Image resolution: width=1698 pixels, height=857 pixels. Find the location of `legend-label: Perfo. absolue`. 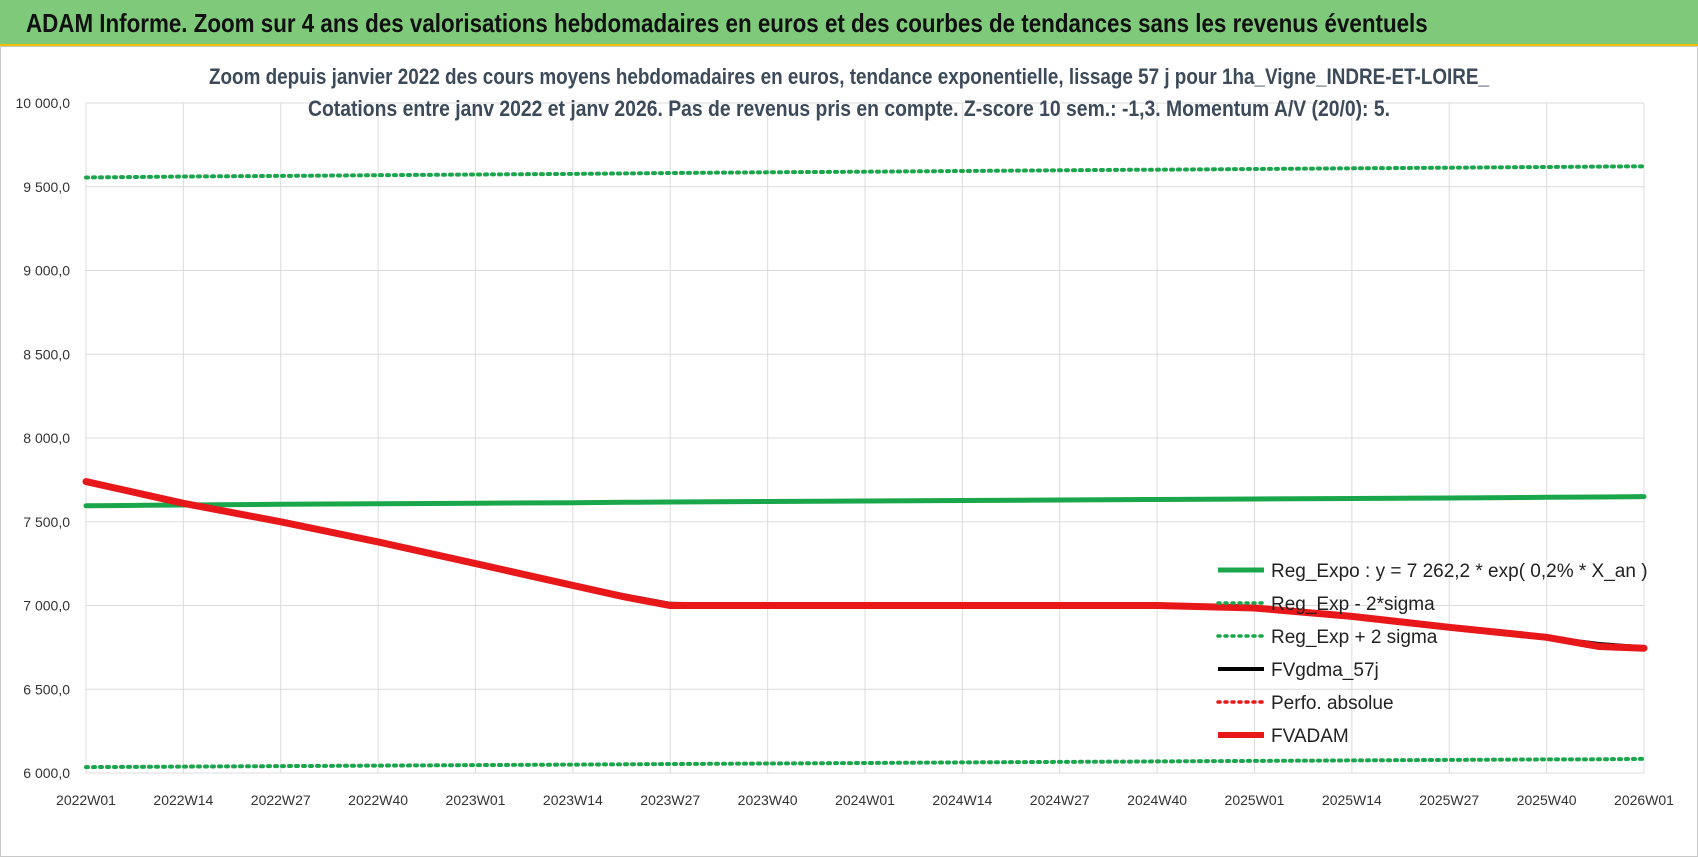

legend-label: Perfo. absolue is located at coordinates (1332, 703).